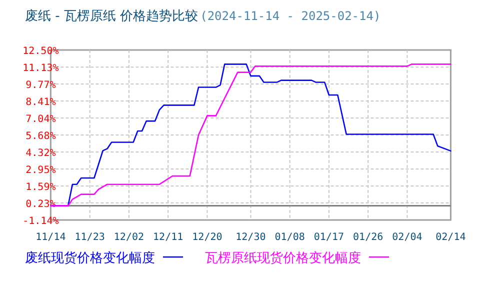 This screenshot has width=500, height=300. Describe the element at coordinates (283, 258) in the screenshot. I see `legend-label: 瓦楞原纸现货价格变化幅度` at that location.